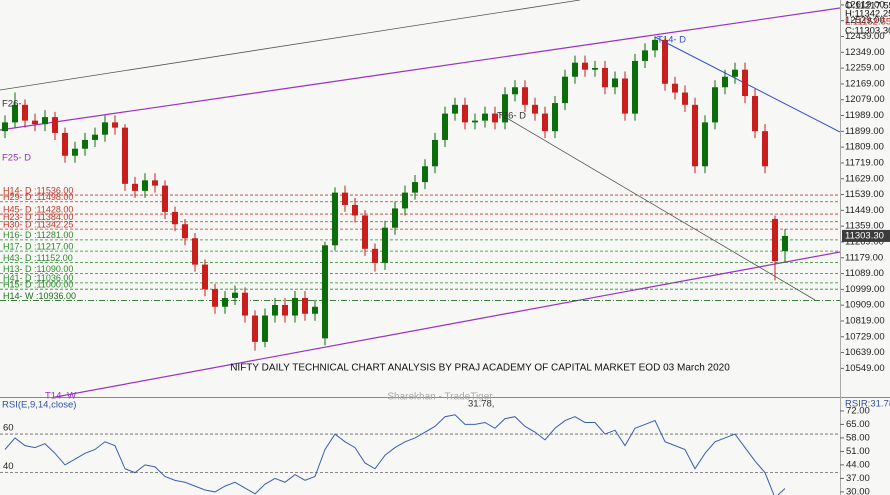 This screenshot has height=495, width=890. I want to click on ohlc-high: H:11342.25, so click(867, 14).